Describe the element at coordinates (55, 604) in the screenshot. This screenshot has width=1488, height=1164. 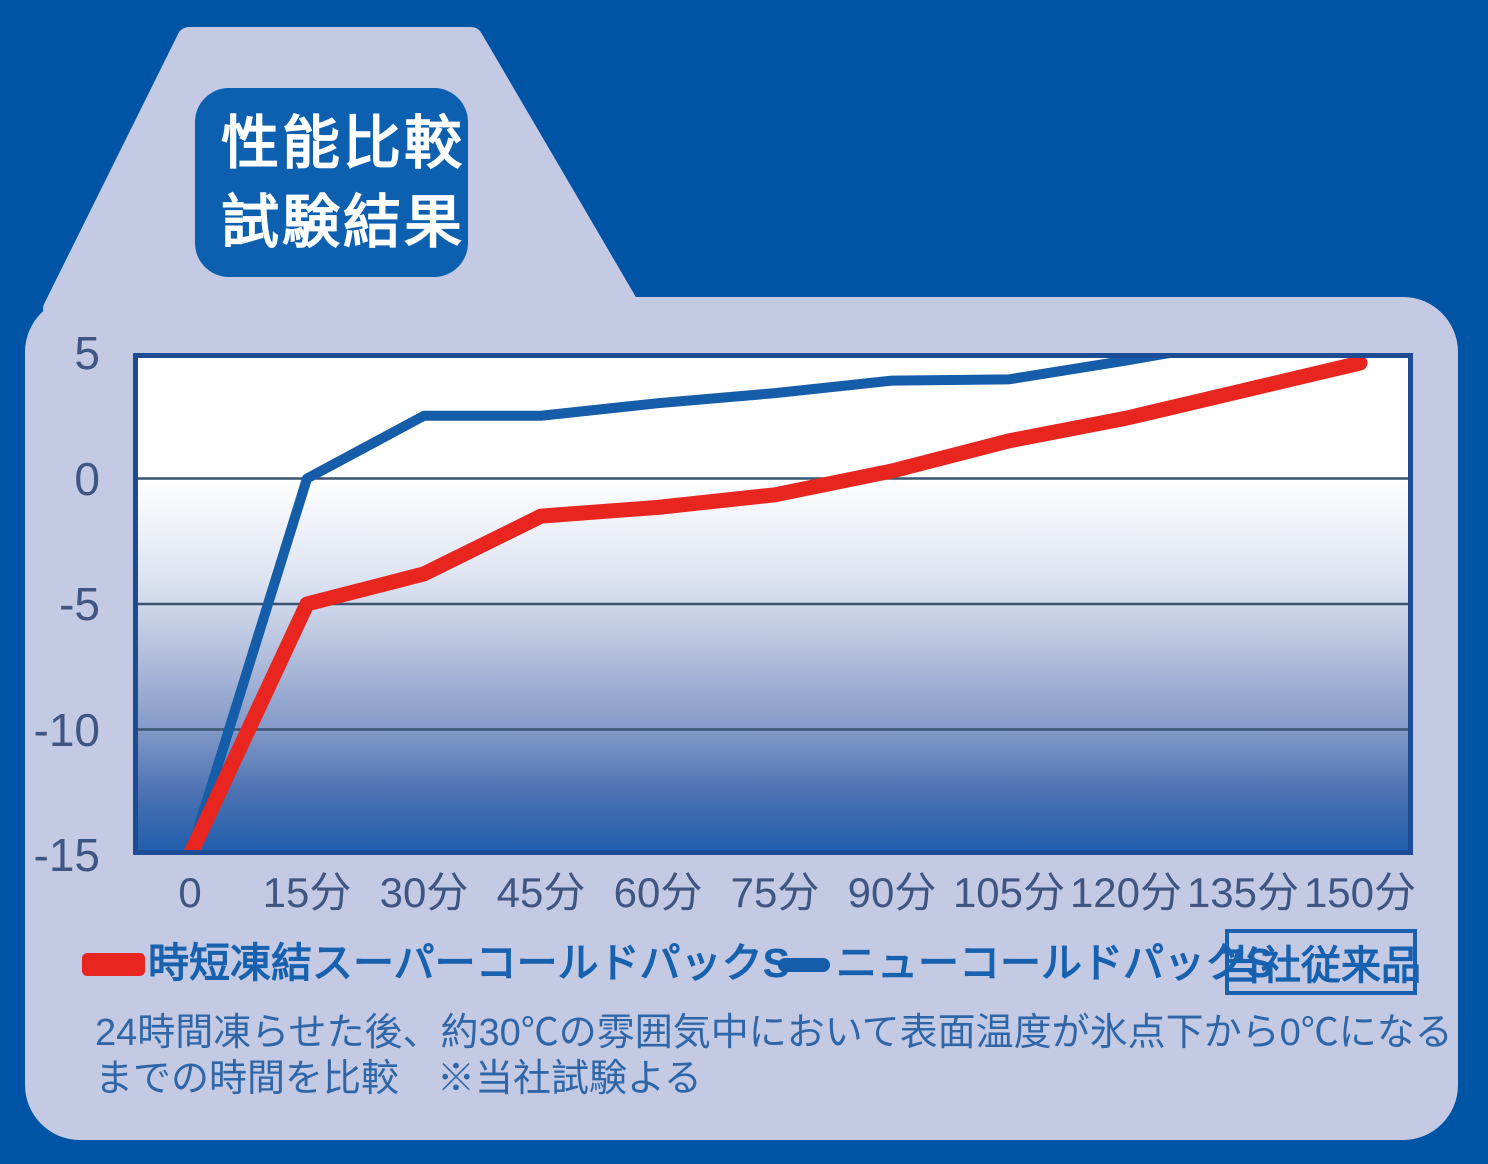
I see `y-axis: 5 0 -5 -10 -15` at that location.